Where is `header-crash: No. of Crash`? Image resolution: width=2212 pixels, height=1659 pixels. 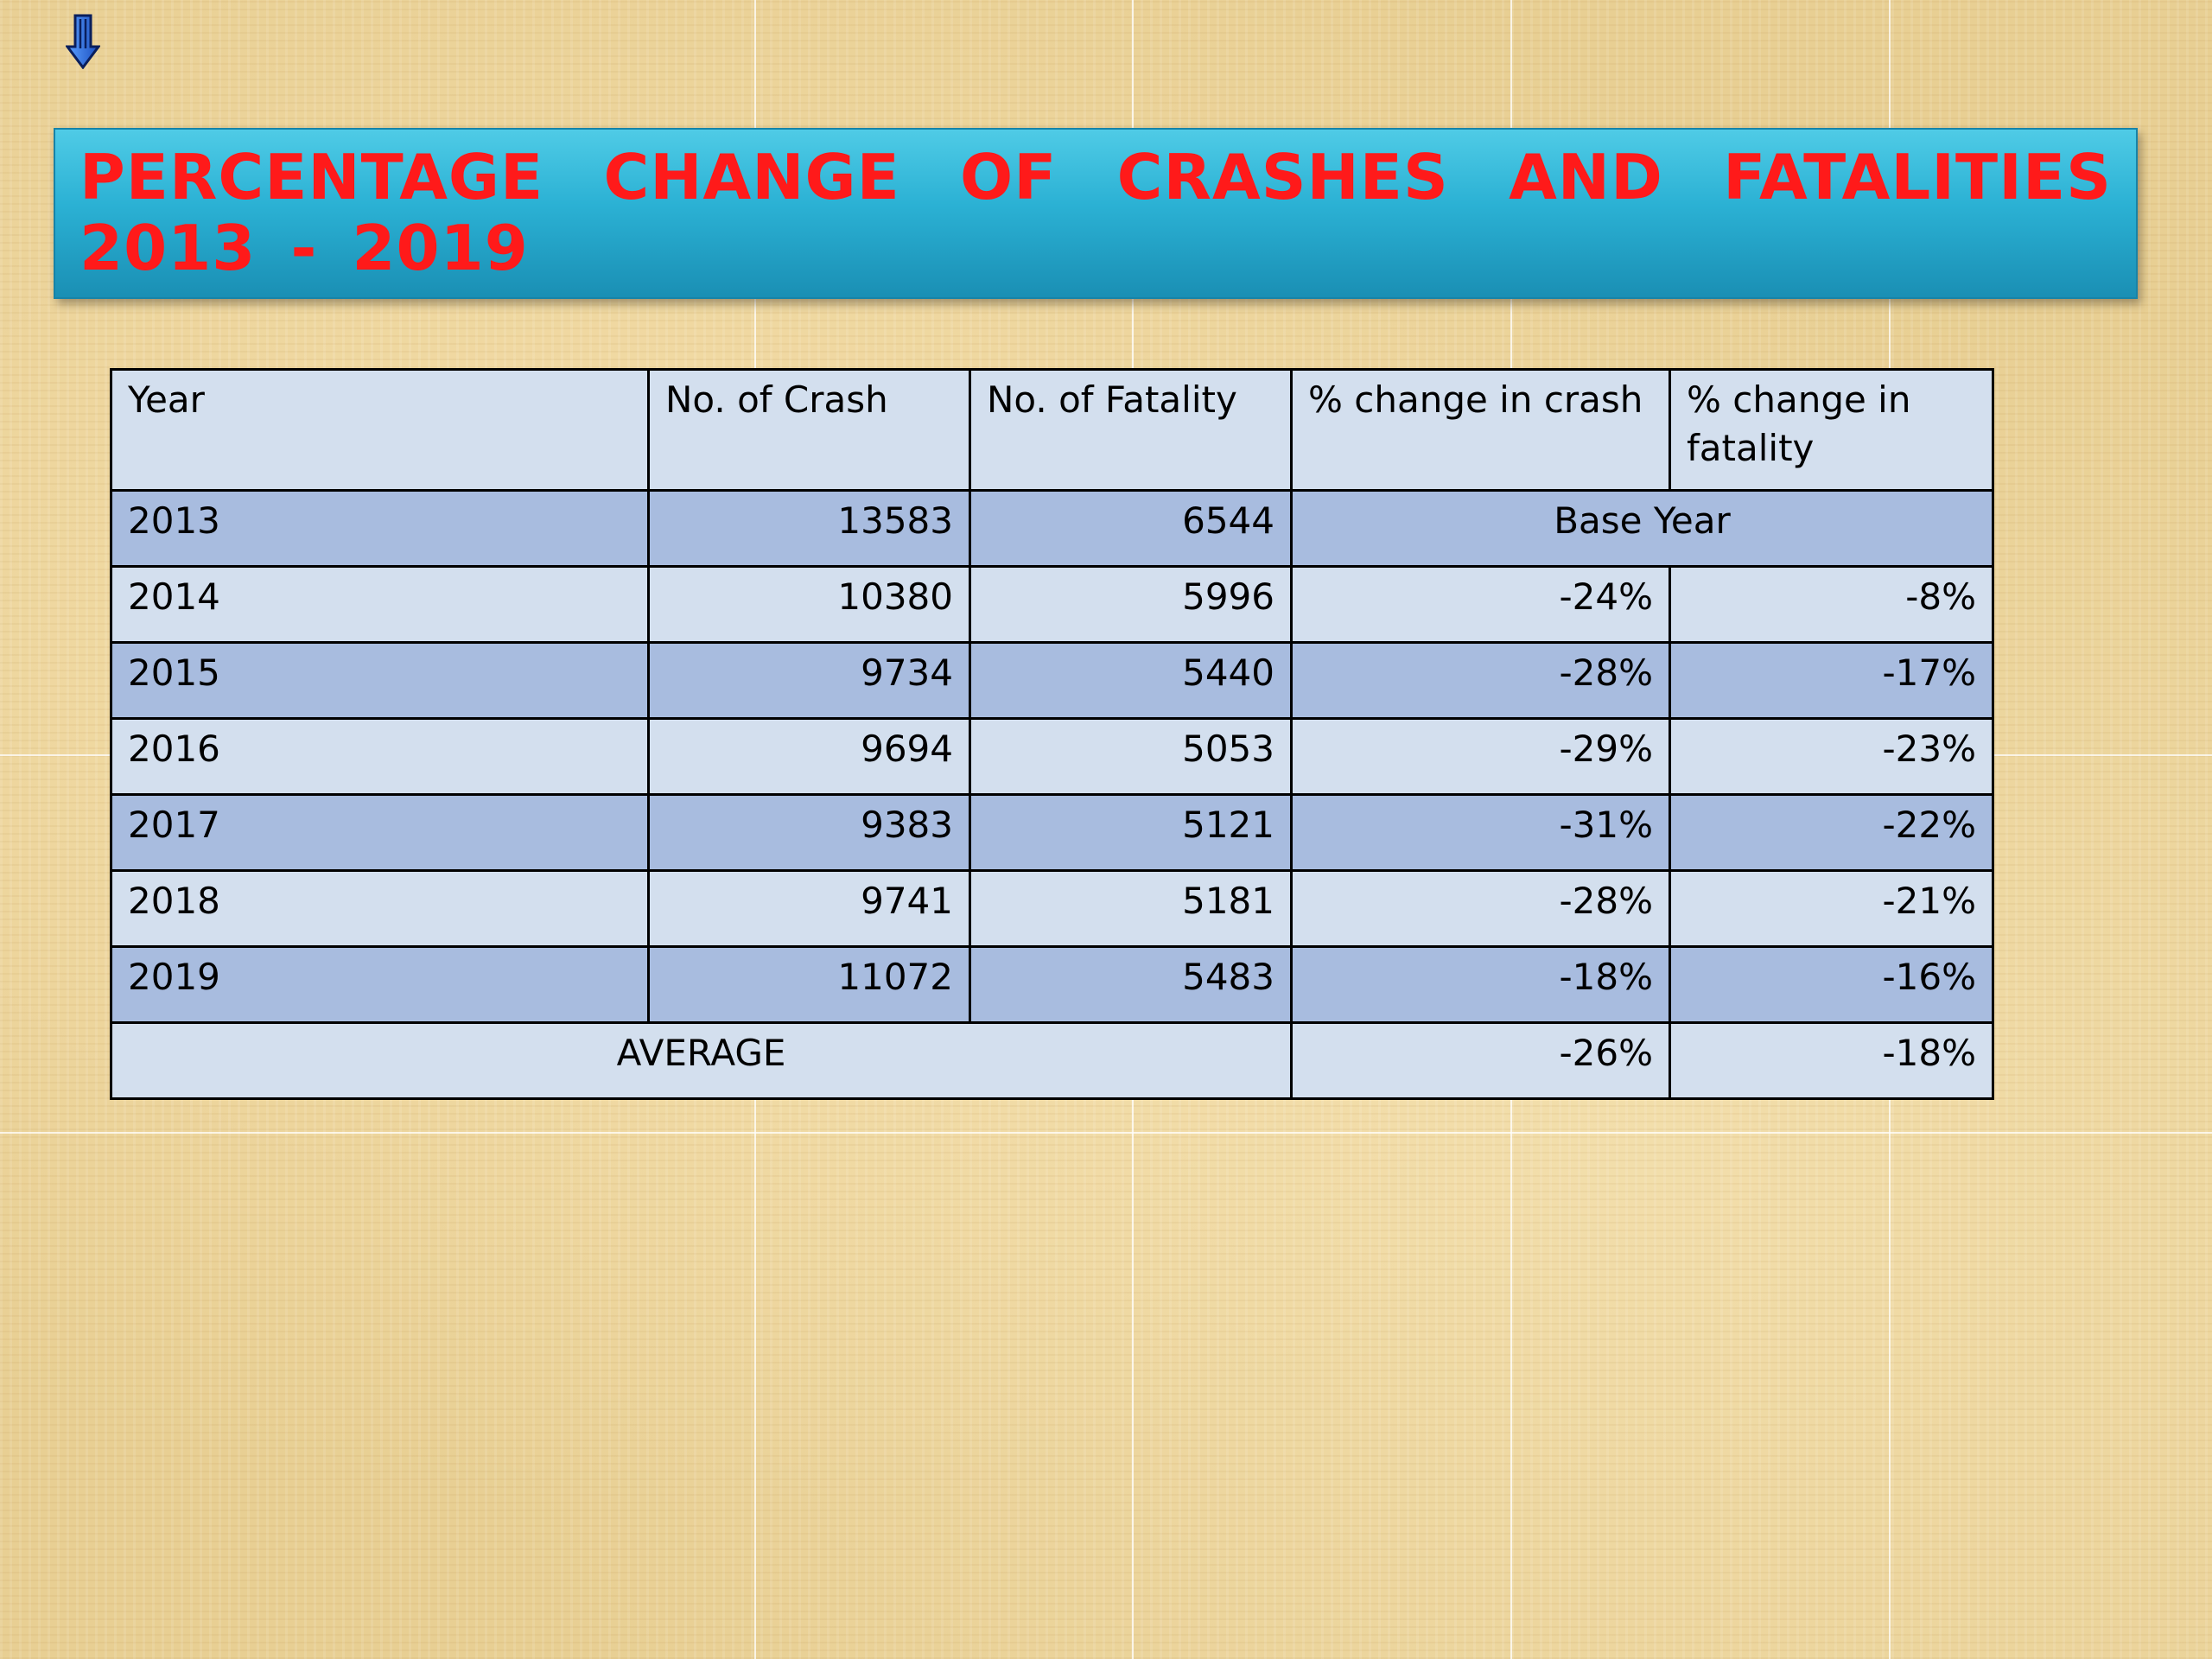 header-crash: No. of Crash is located at coordinates (809, 430).